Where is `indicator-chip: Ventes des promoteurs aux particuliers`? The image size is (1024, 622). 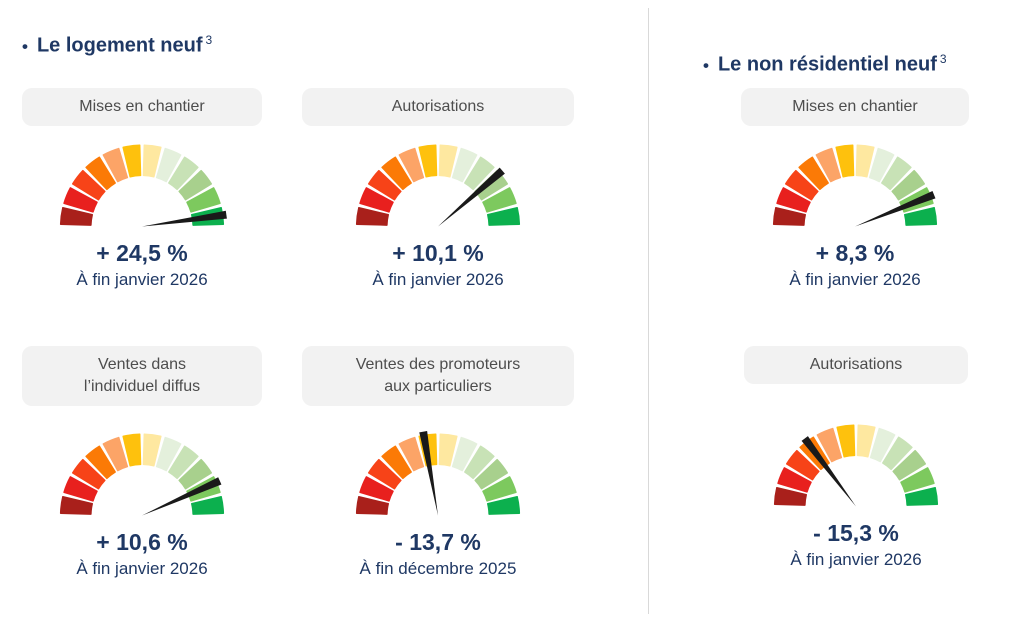
indicator-chip: Ventes des promoteurs aux particuliers is located at coordinates (438, 376).